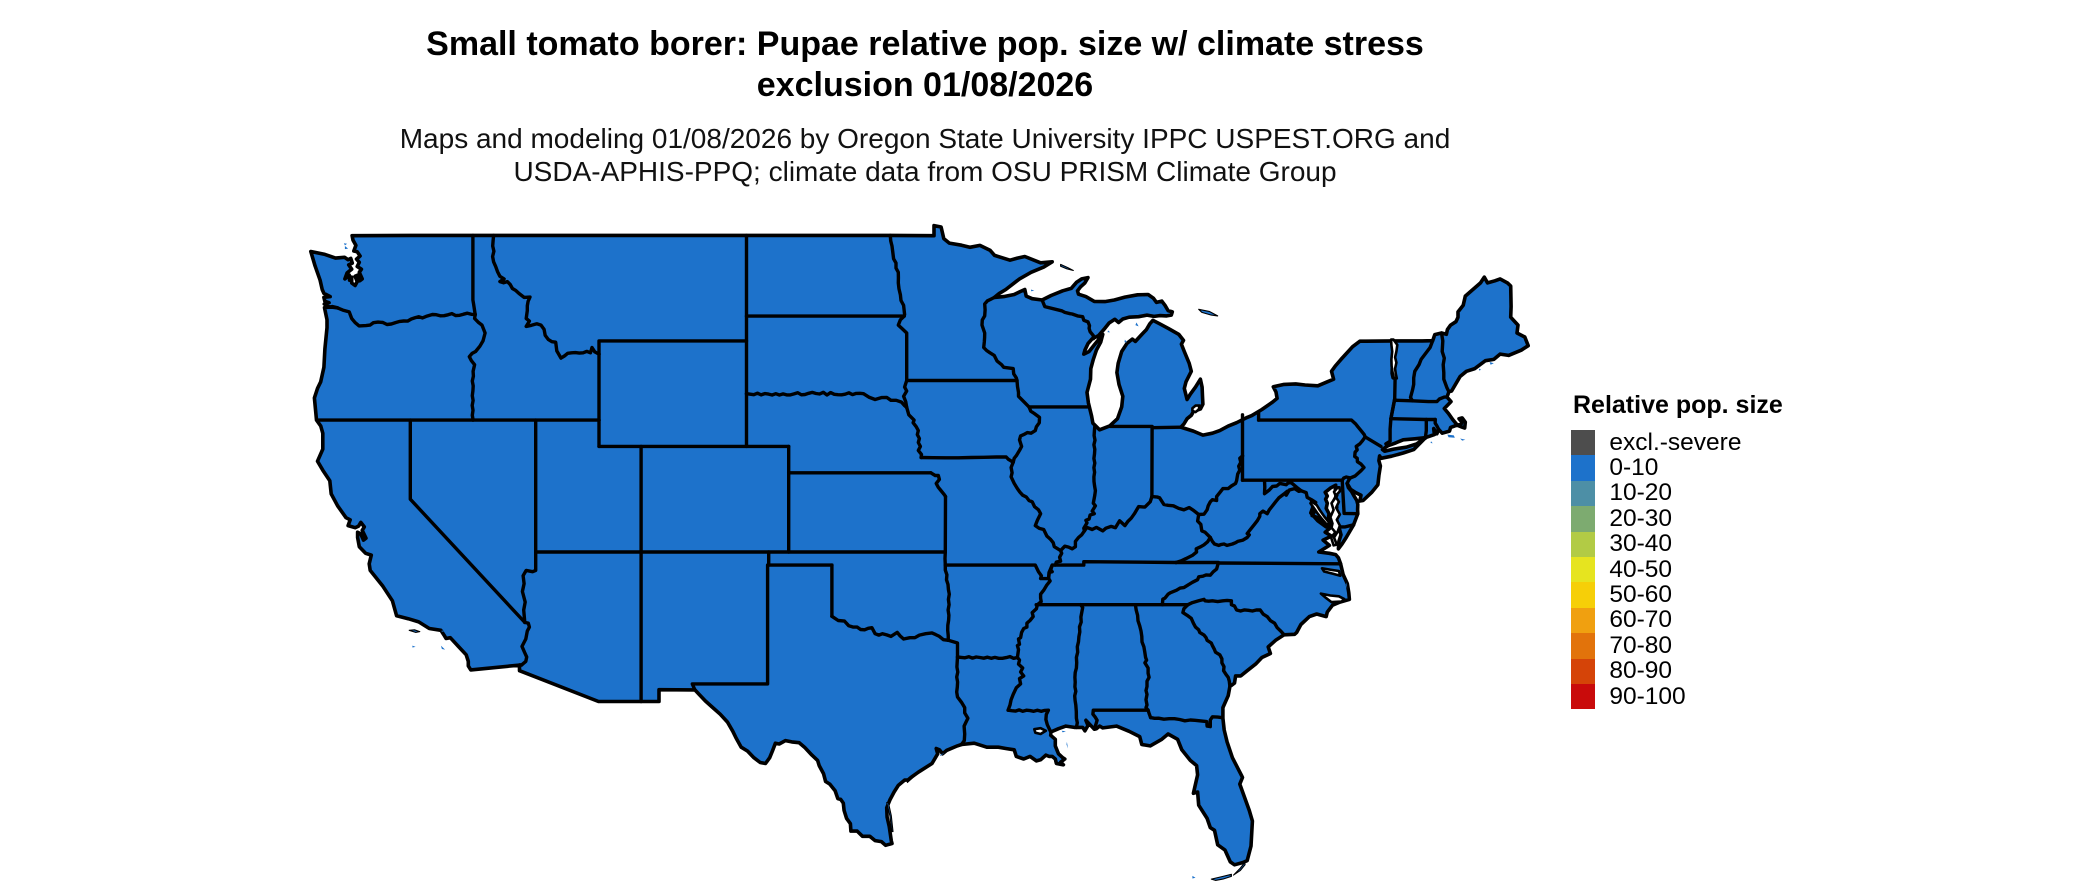  Describe the element at coordinates (1421, 371) in the screenshot. I see `border-vt-nh` at that location.